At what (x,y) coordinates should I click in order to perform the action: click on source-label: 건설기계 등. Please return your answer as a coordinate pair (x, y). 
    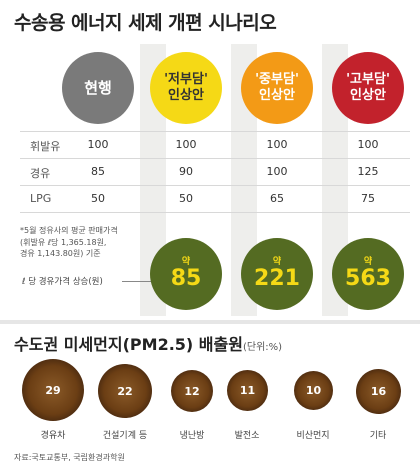
    Looking at the image, I should click on (125, 436).